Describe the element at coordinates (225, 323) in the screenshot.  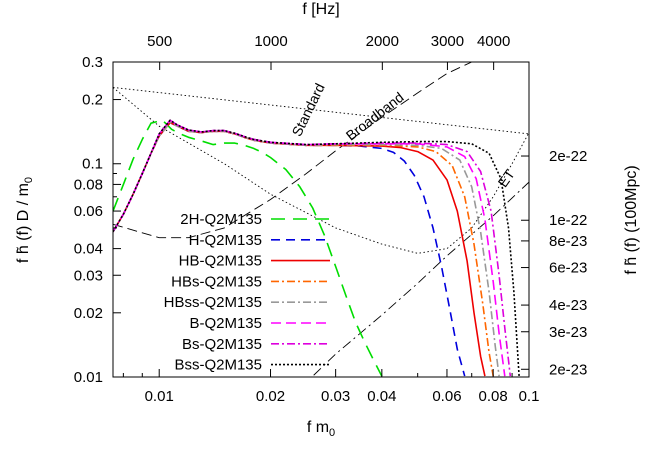
I see `legend-label: B-Q2M135` at that location.